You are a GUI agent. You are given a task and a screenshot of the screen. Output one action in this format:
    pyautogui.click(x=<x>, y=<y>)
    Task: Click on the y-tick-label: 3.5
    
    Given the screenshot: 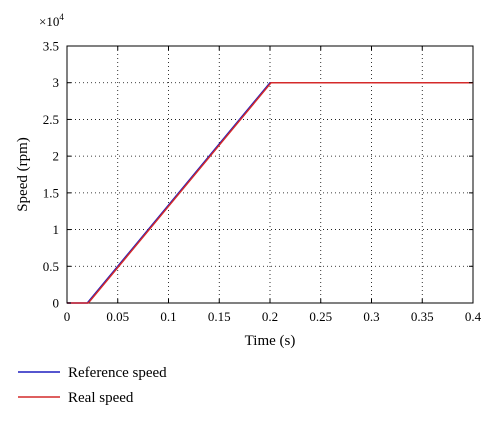 What is the action you would take?
    pyautogui.click(x=51, y=46)
    